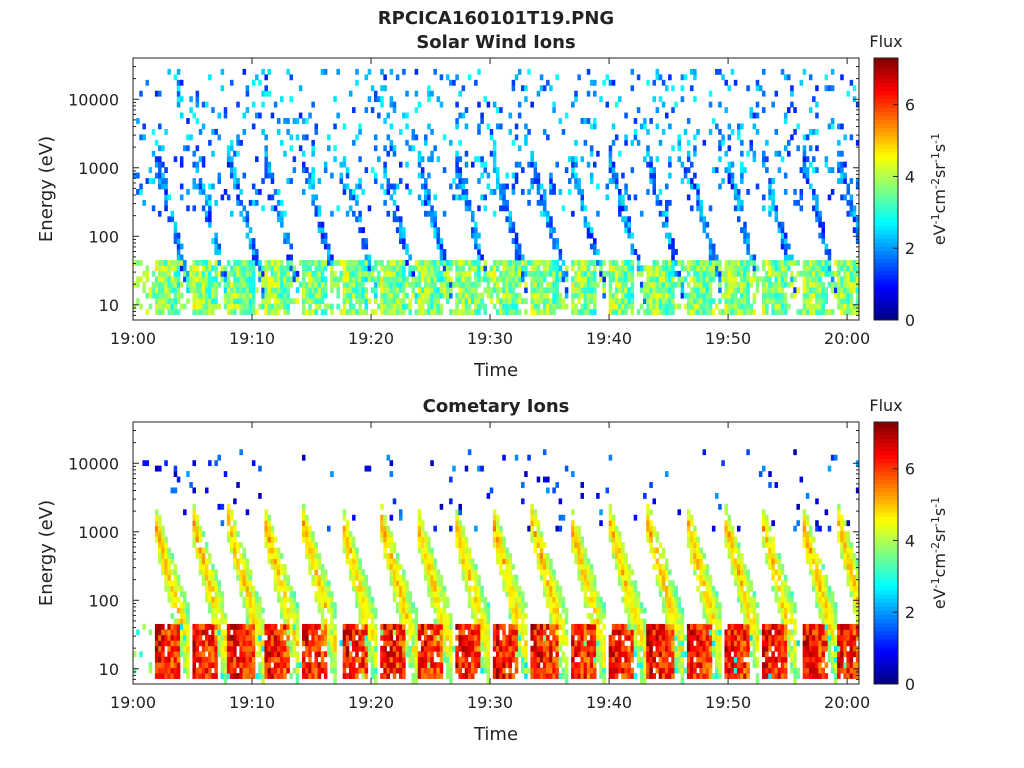 This screenshot has width=1024, height=768. Describe the element at coordinates (495, 370) in the screenshot. I see `x-axis-label: Time` at that location.